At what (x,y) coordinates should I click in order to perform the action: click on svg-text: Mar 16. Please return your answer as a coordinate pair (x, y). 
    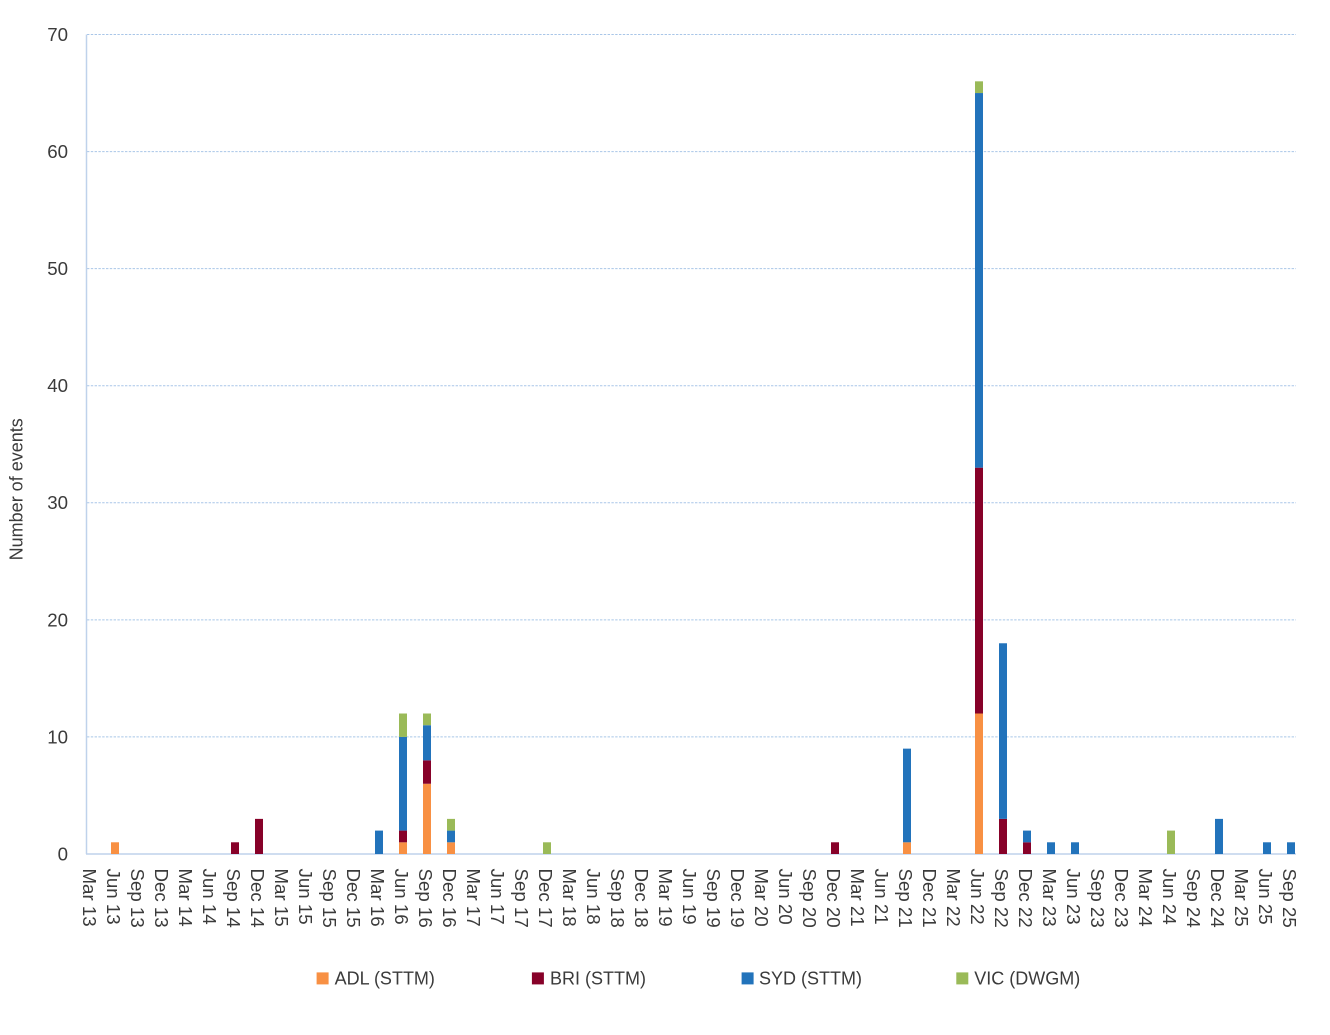
    Looking at the image, I should click on (377, 898).